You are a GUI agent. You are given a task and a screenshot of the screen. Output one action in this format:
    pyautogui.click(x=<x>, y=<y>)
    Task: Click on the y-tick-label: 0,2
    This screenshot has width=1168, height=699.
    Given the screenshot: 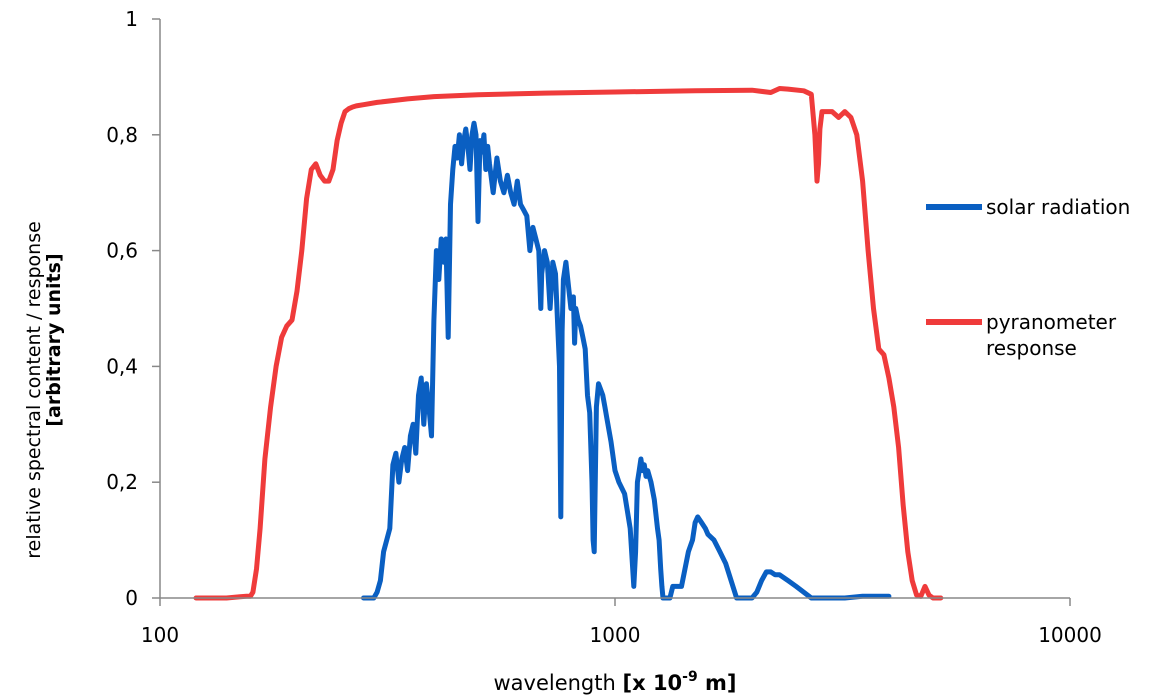 What is the action you would take?
    pyautogui.click(x=122, y=482)
    